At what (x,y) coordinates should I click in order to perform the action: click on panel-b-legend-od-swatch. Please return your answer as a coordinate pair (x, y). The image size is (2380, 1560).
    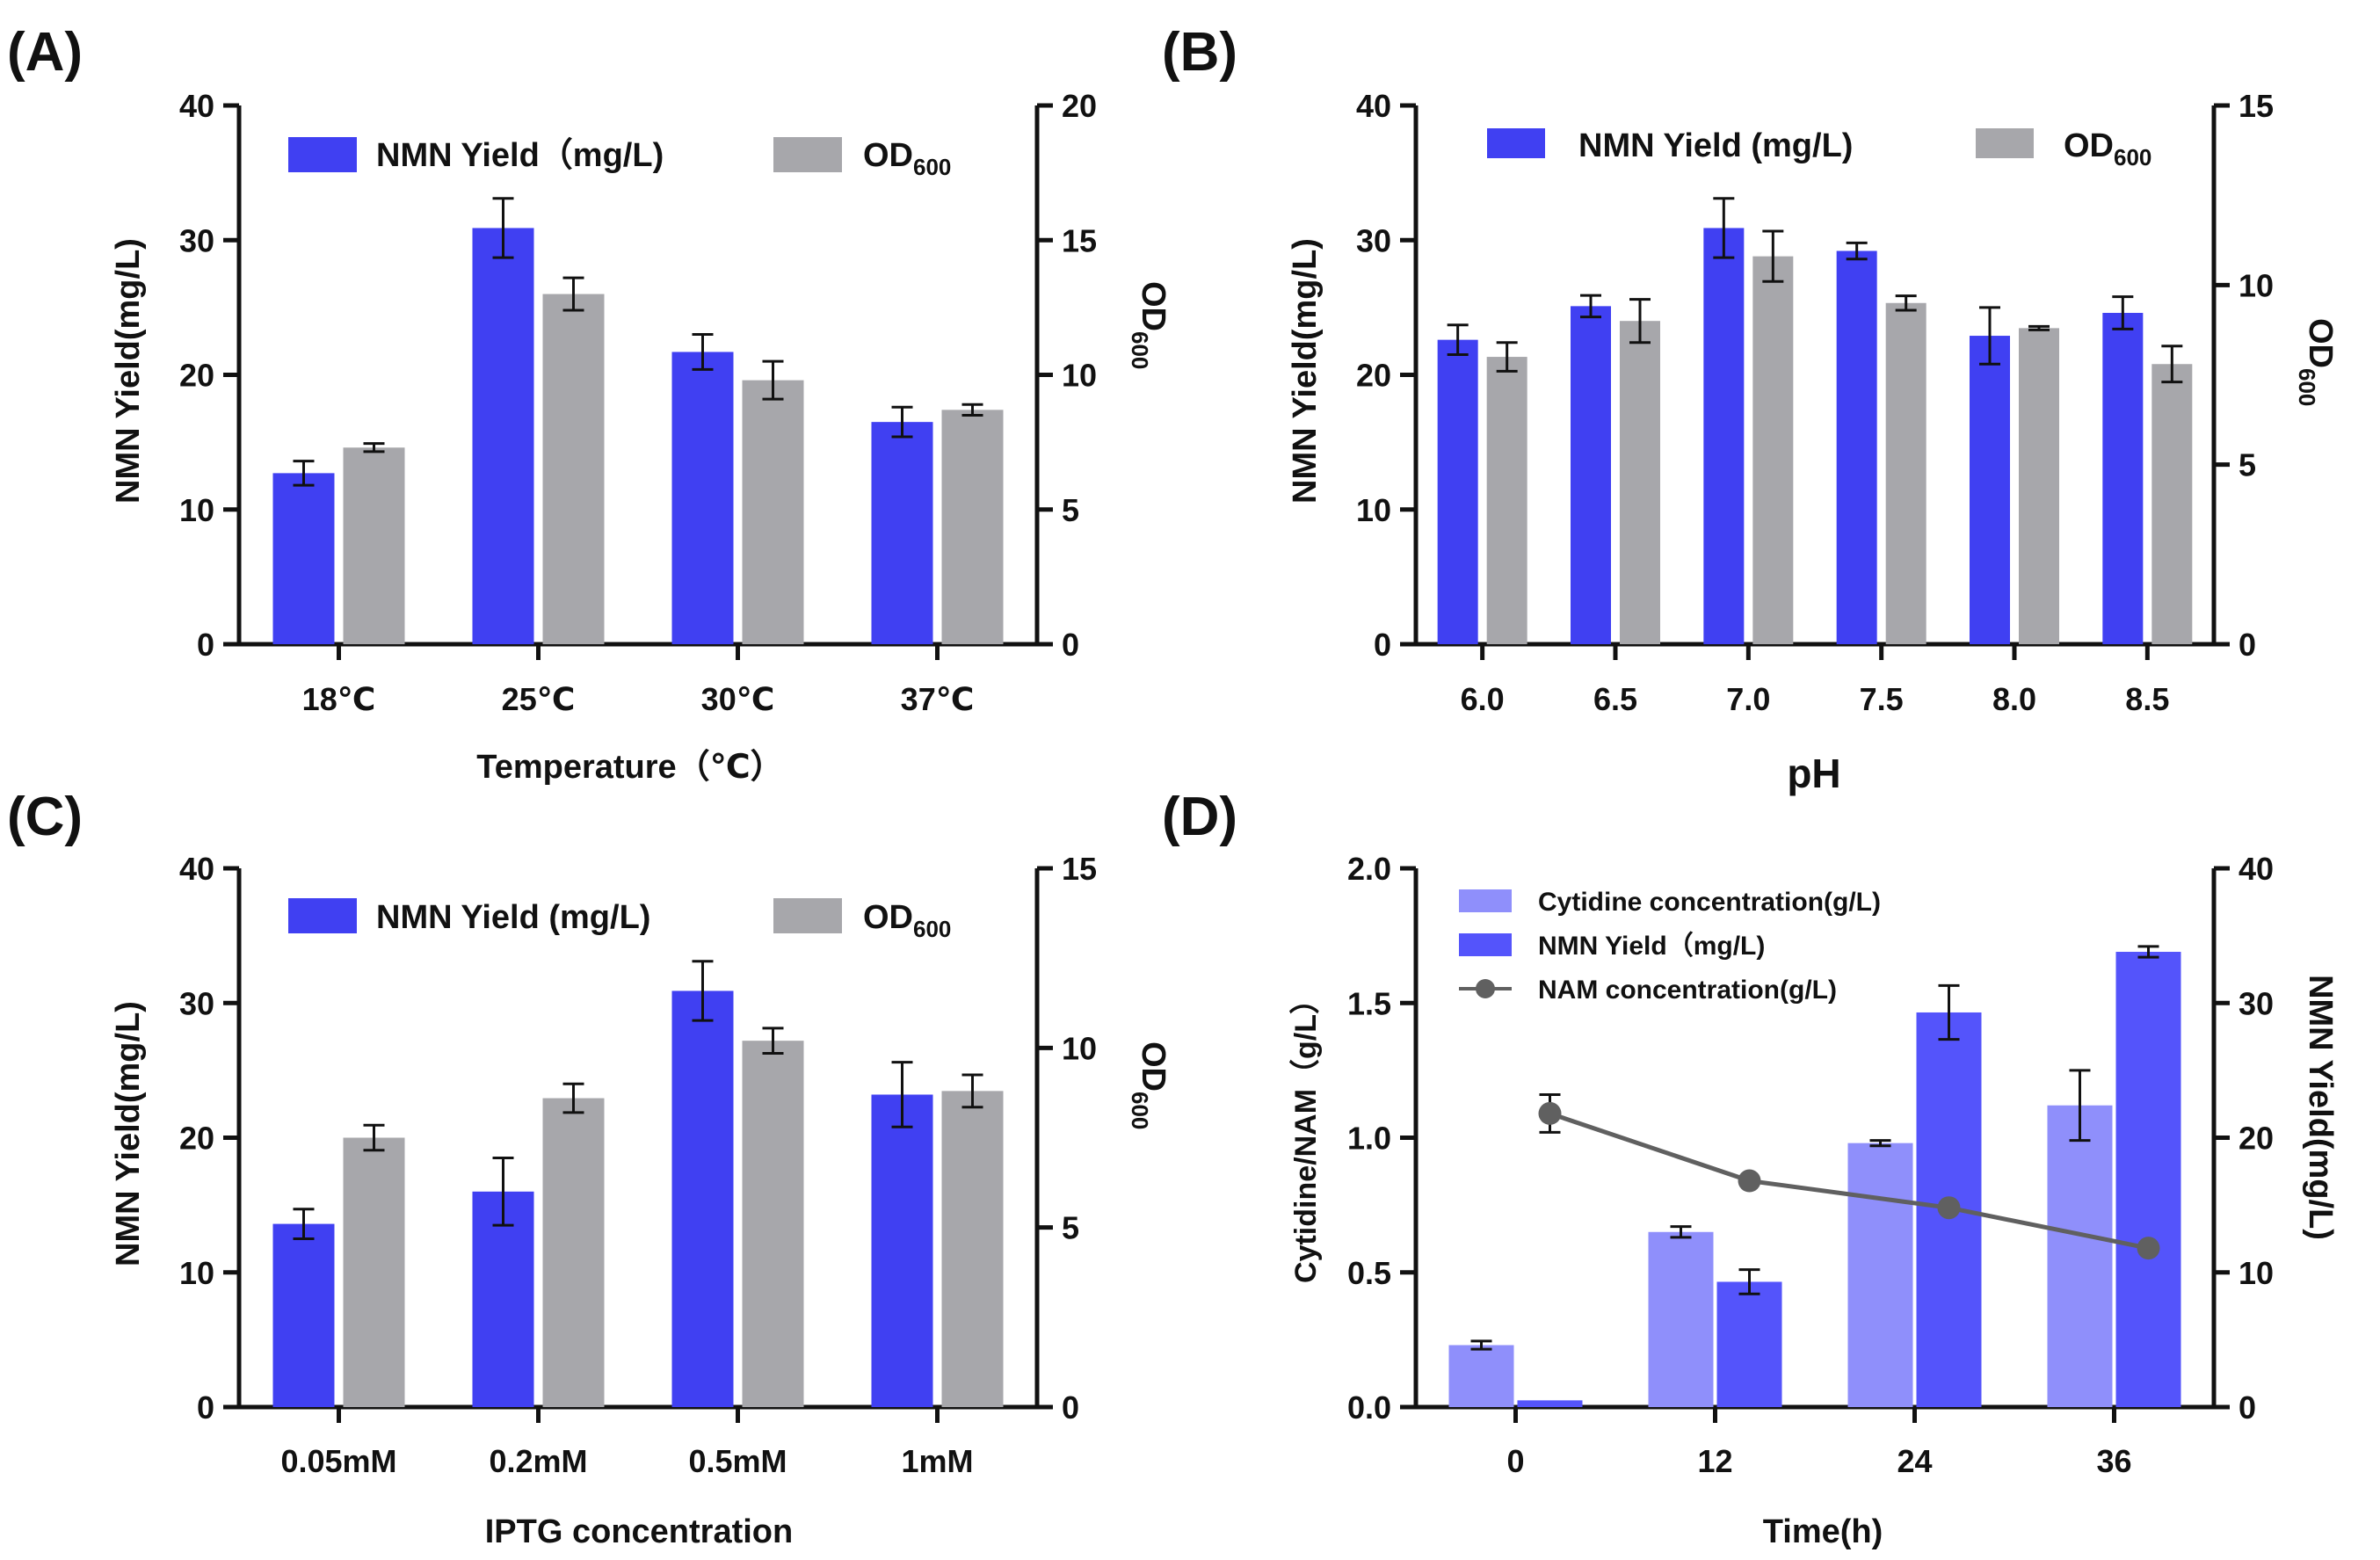
    Looking at the image, I should click on (2005, 143).